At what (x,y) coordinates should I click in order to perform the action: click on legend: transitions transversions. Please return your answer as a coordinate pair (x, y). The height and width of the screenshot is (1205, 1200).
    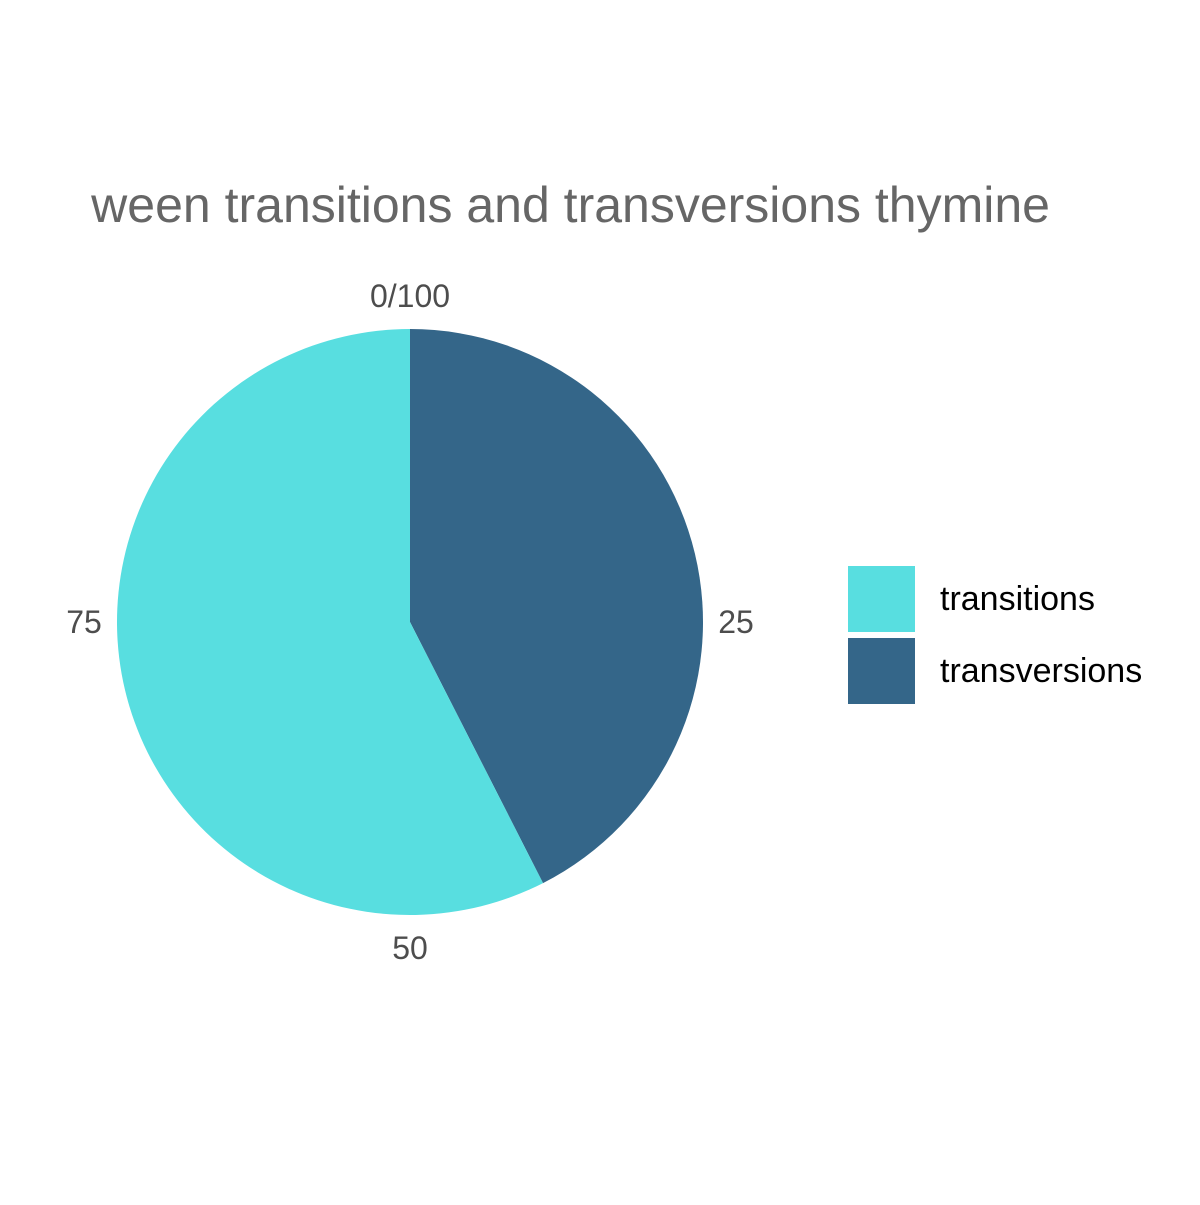
    Looking at the image, I should click on (995, 635).